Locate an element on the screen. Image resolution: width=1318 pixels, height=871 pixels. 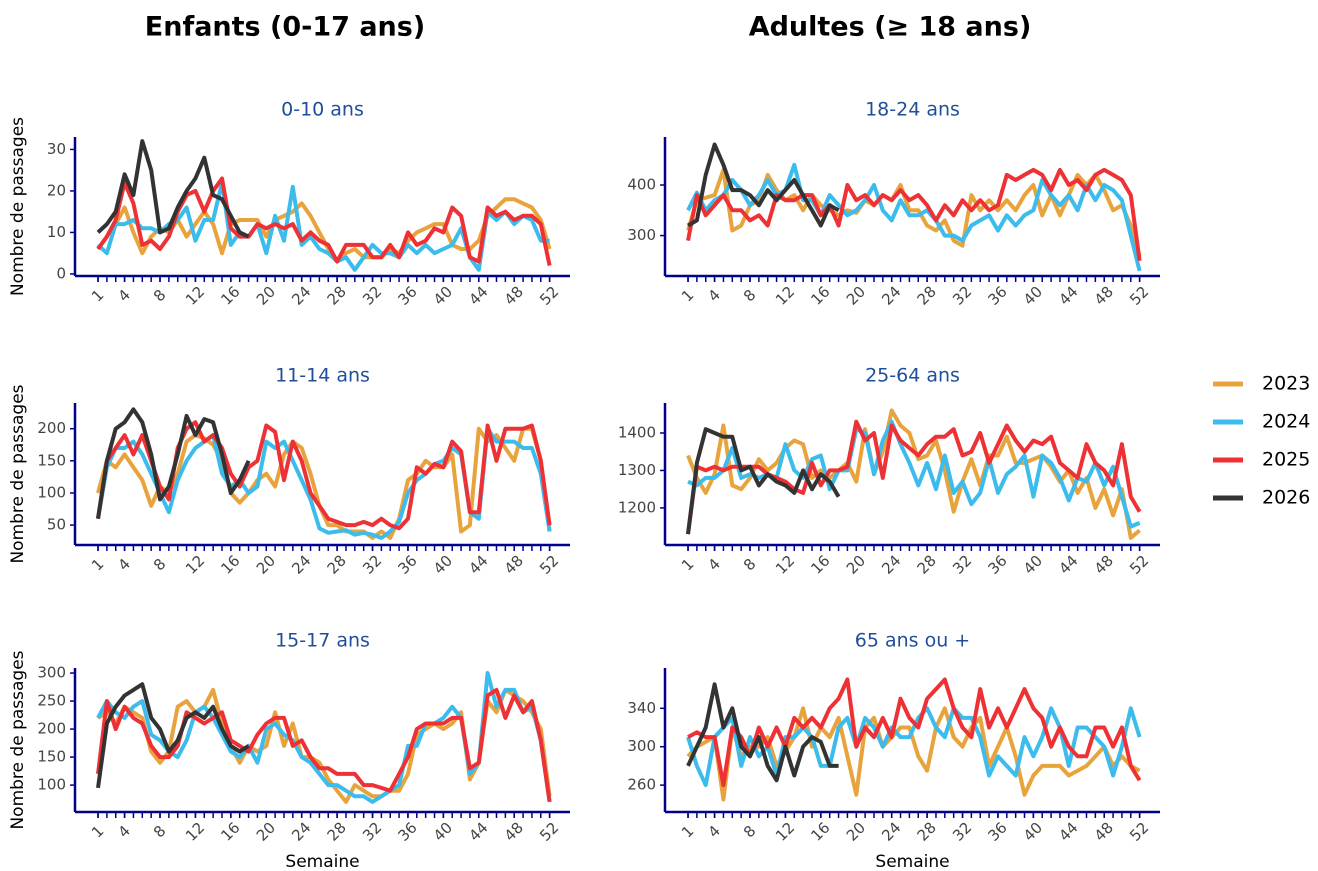
column-title: Enfants (0-17 ans) is located at coordinates (285, 27).